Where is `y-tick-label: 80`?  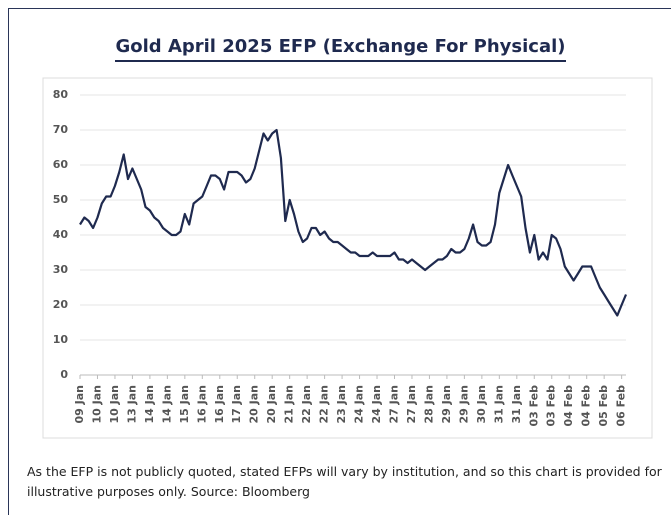 y-tick-label: 80 is located at coordinates (61, 94).